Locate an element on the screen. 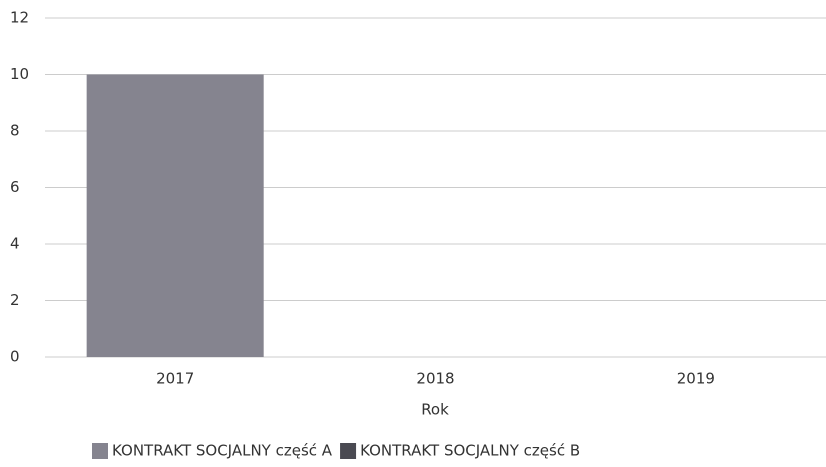  x-tick-label: 2017 is located at coordinates (175, 379).